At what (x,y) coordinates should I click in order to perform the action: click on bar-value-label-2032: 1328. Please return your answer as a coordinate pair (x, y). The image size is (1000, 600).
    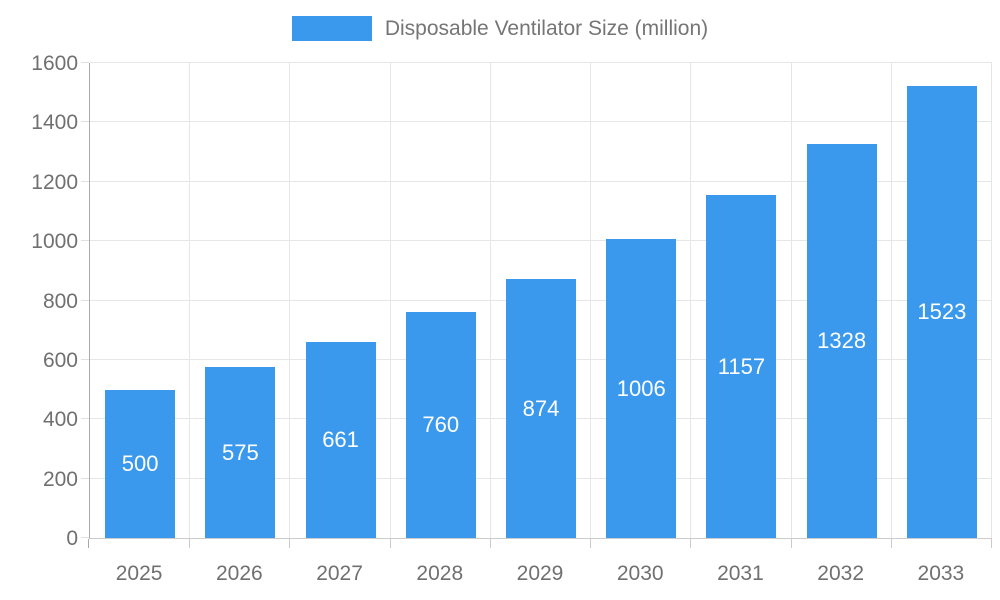
    Looking at the image, I should click on (842, 340).